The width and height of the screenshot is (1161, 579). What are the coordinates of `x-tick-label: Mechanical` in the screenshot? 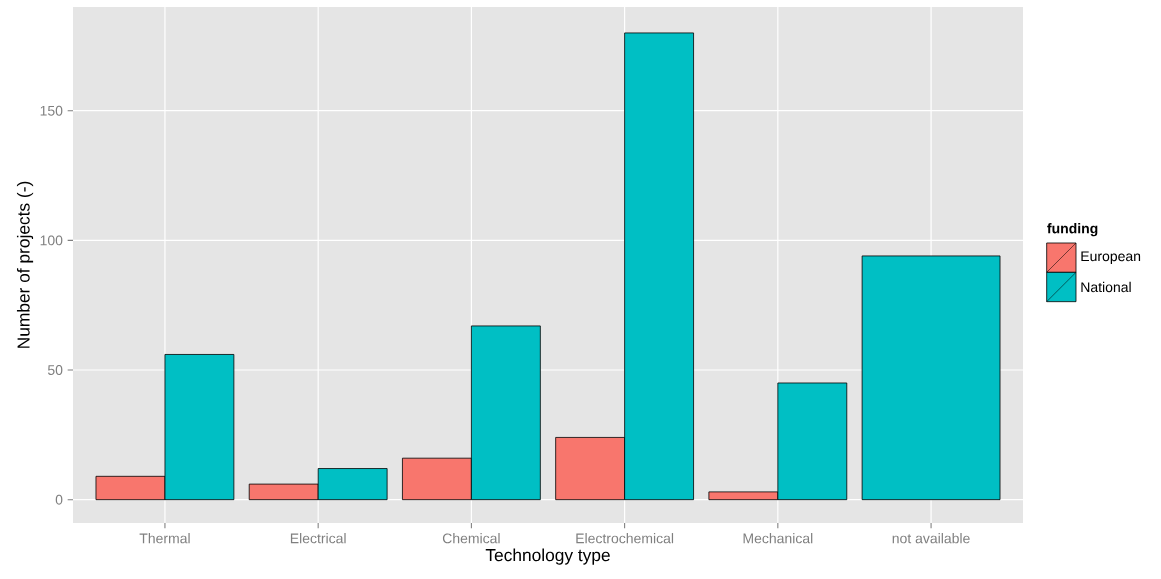 It's located at (778, 538).